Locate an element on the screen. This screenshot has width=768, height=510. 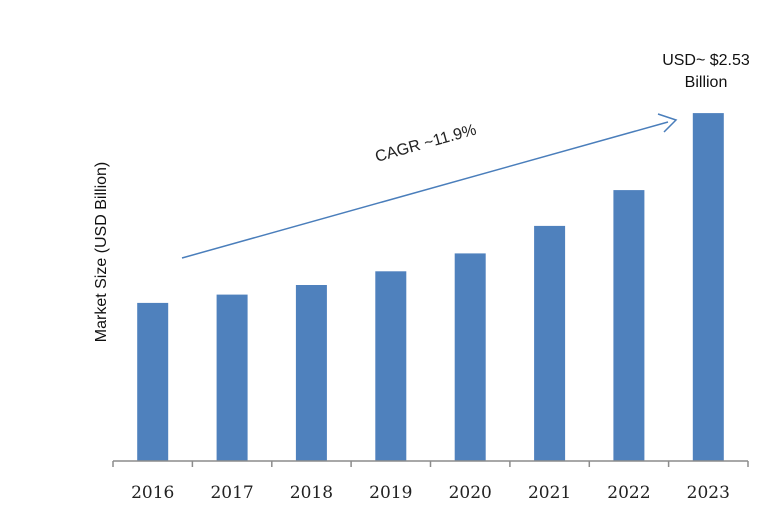
x-axis-ticks is located at coordinates (430, 464).